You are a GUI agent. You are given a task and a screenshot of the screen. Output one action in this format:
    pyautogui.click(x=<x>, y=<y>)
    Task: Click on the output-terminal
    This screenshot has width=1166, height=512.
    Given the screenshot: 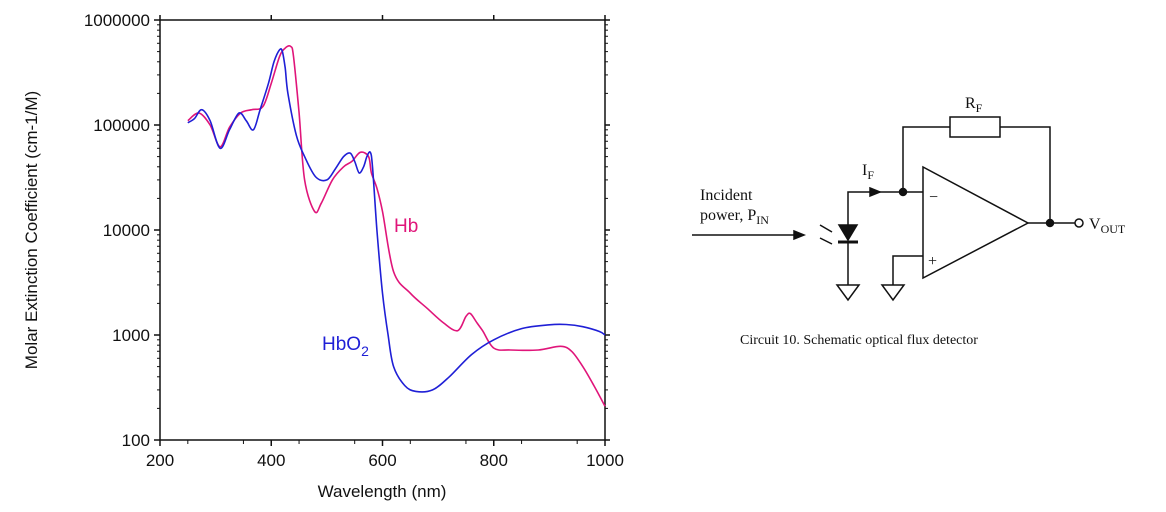 What is the action you would take?
    pyautogui.click(x=1079, y=223)
    